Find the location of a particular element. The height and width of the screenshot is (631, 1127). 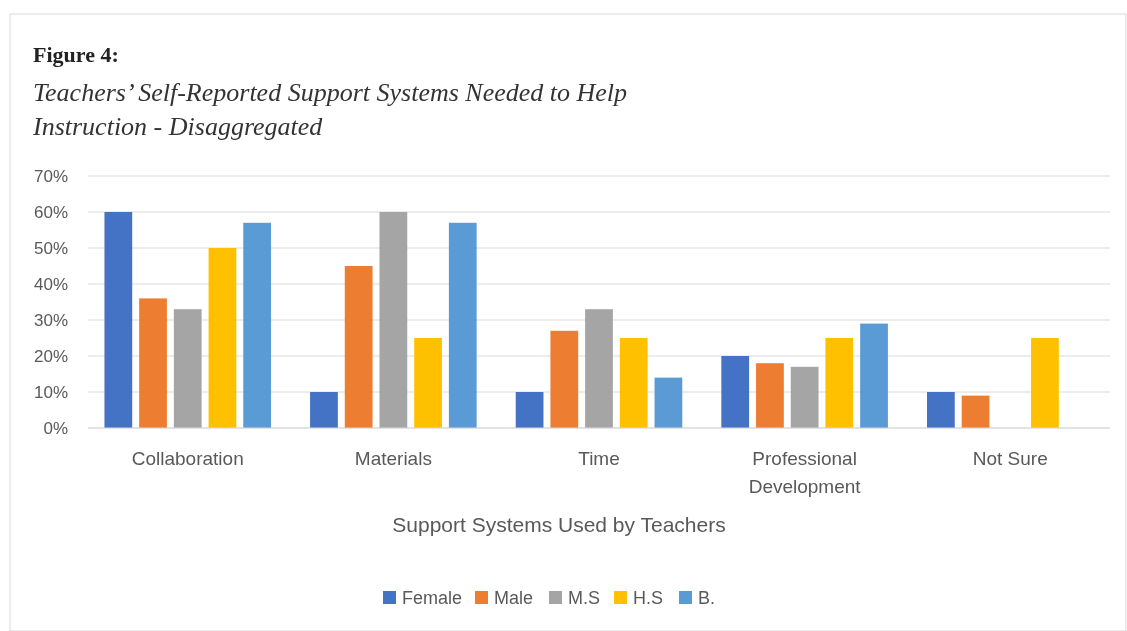

x-tick-label: Materials is located at coordinates (393, 458).